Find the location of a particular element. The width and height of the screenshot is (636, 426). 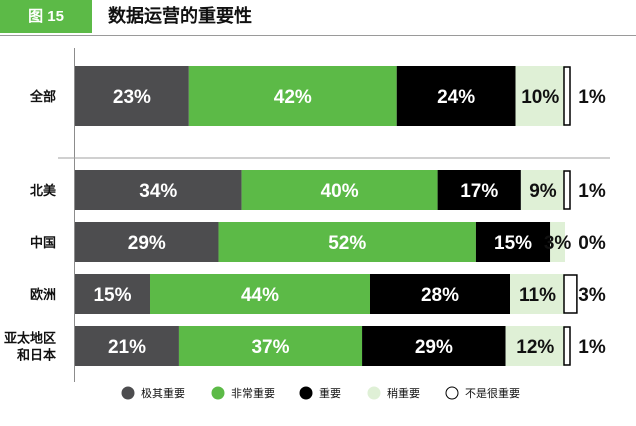

data-label: 12% is located at coordinates (535, 347).